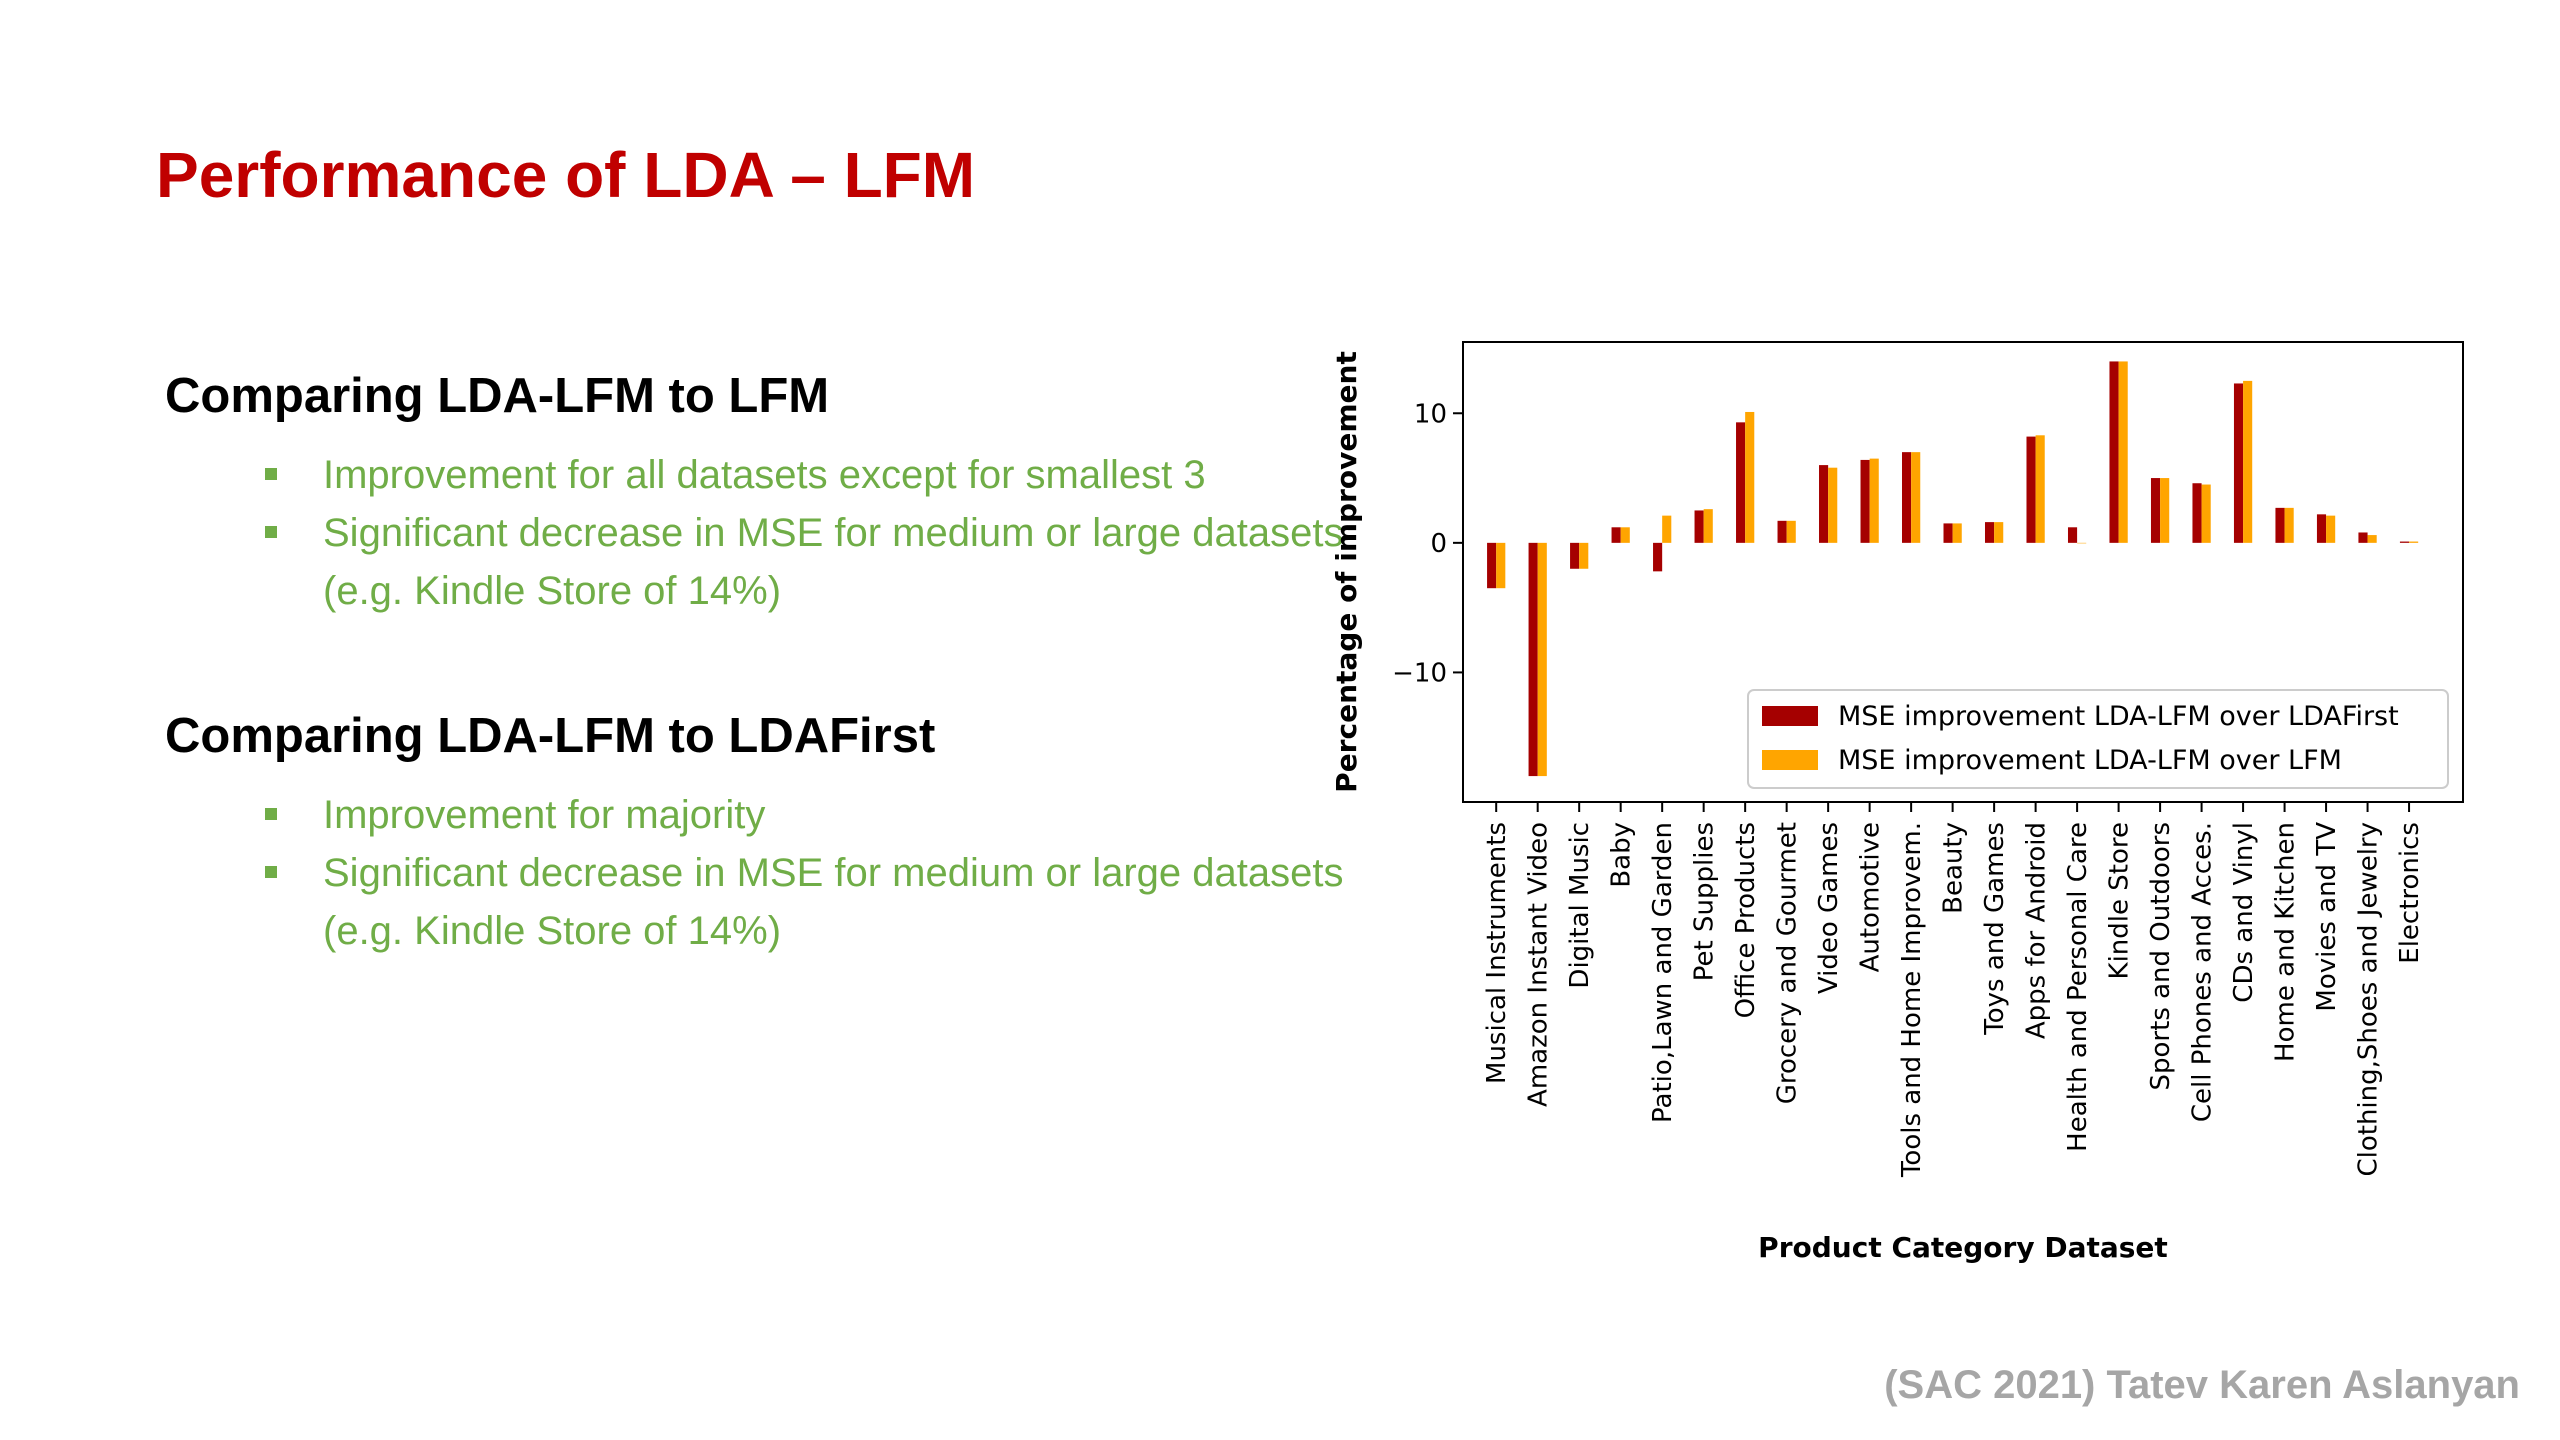 The width and height of the screenshot is (2560, 1440). Describe the element at coordinates (1746, 920) in the screenshot. I see `x-tick-label: Office Products` at that location.